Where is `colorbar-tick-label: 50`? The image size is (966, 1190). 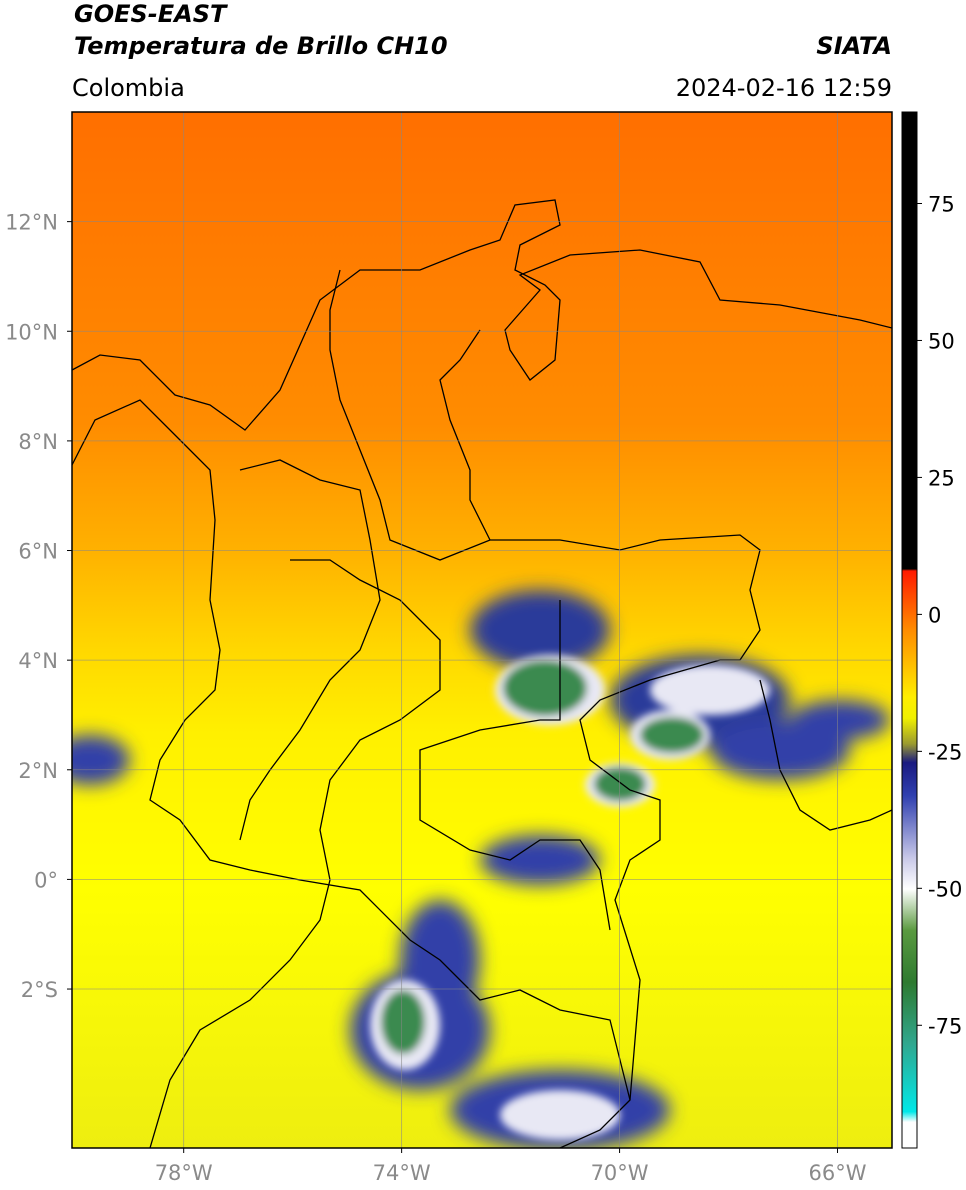 colorbar-tick-label: 50 is located at coordinates (941, 341).